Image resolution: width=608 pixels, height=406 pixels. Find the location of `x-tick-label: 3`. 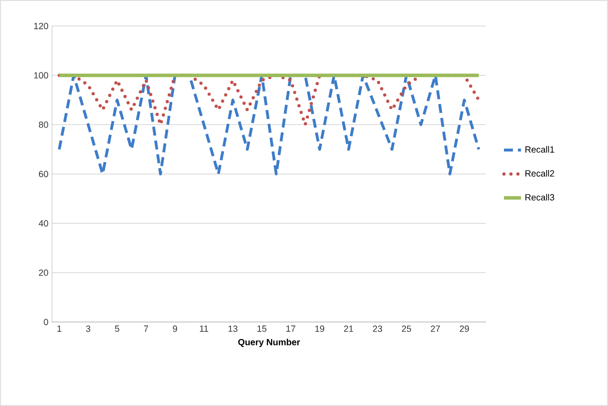

x-tick-label: 3 is located at coordinates (88, 329).